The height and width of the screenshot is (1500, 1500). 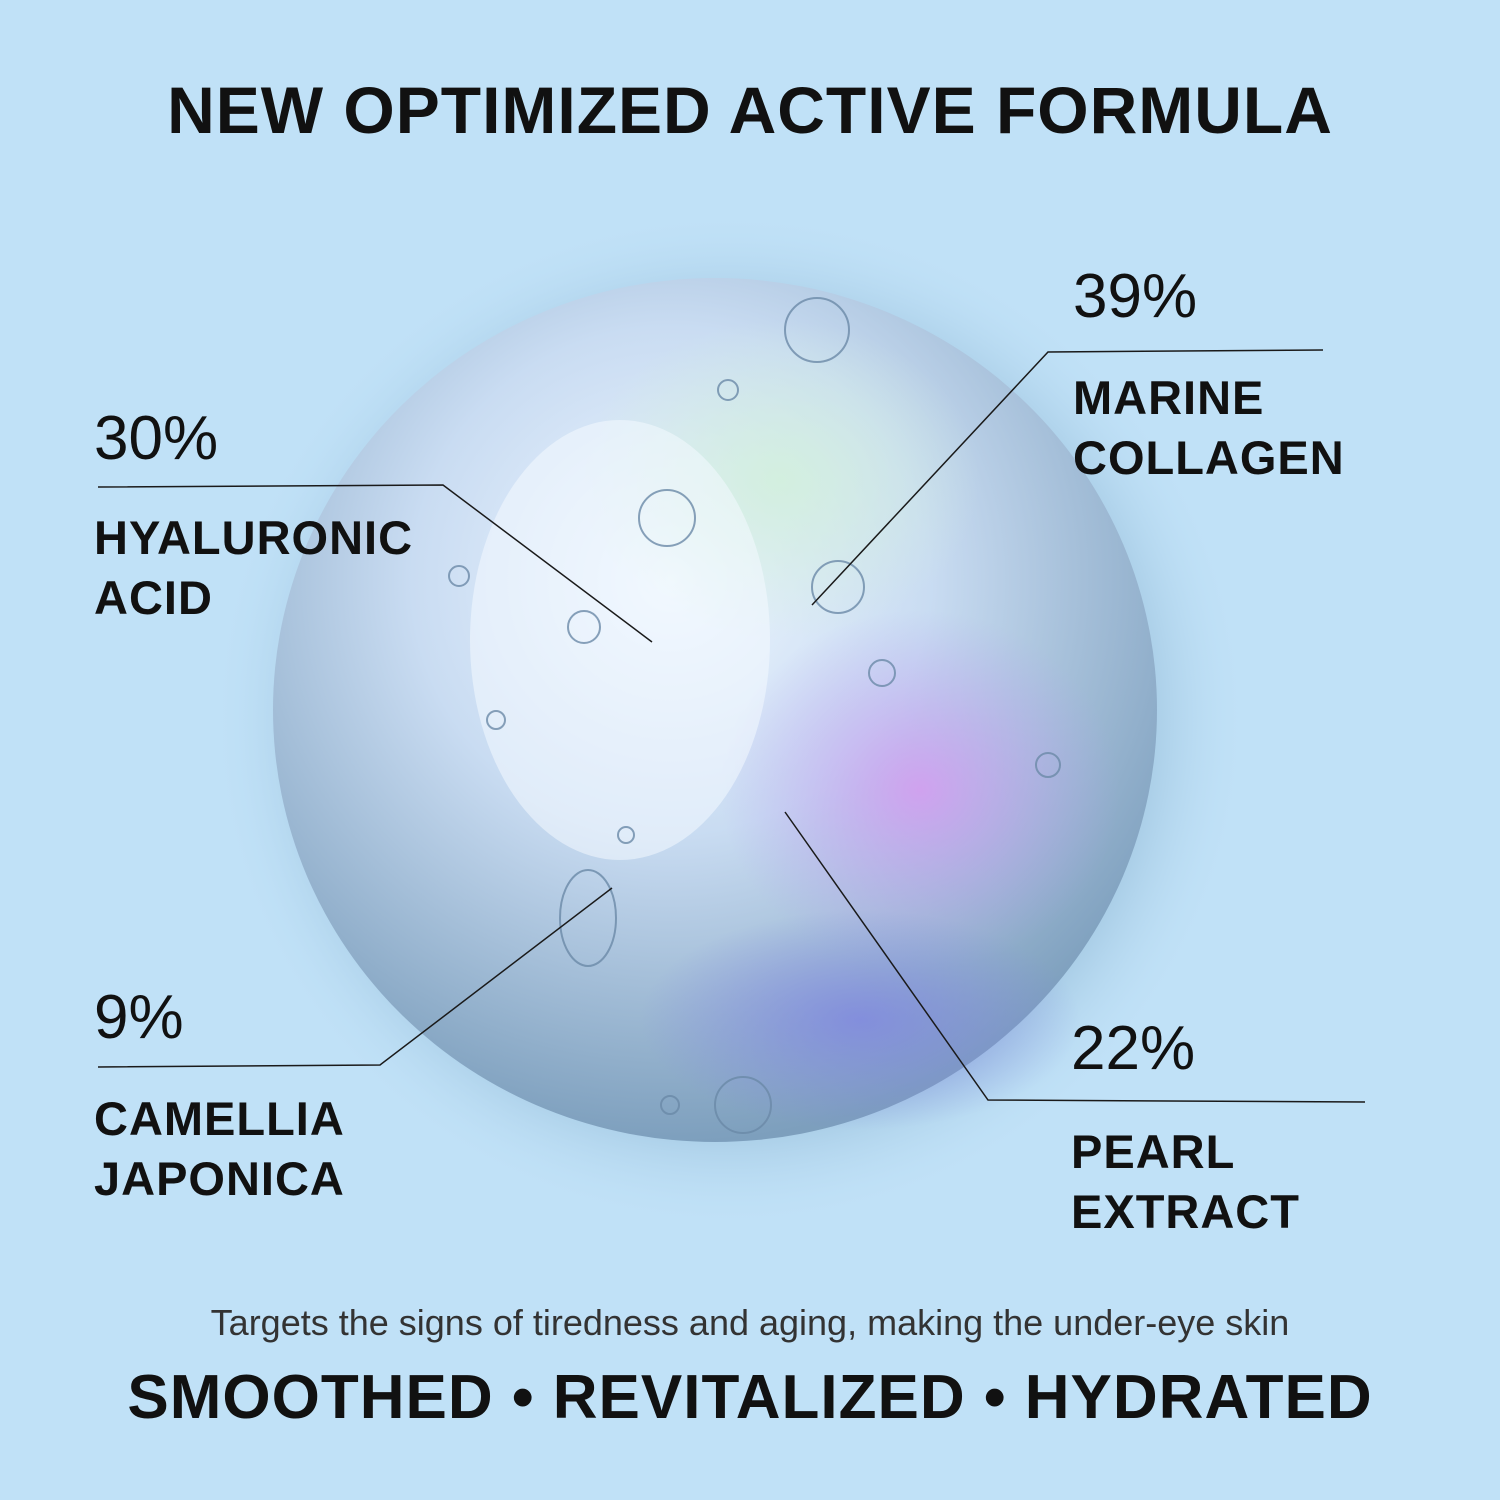 I want to click on ingredient-percent: 9%, so click(x=139, y=1017).